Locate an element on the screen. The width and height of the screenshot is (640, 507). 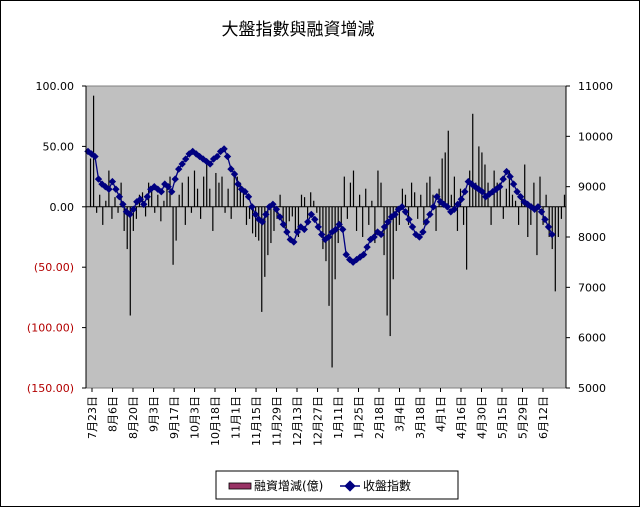
x-tick-label: 9月17日 is located at coordinates (174, 417).